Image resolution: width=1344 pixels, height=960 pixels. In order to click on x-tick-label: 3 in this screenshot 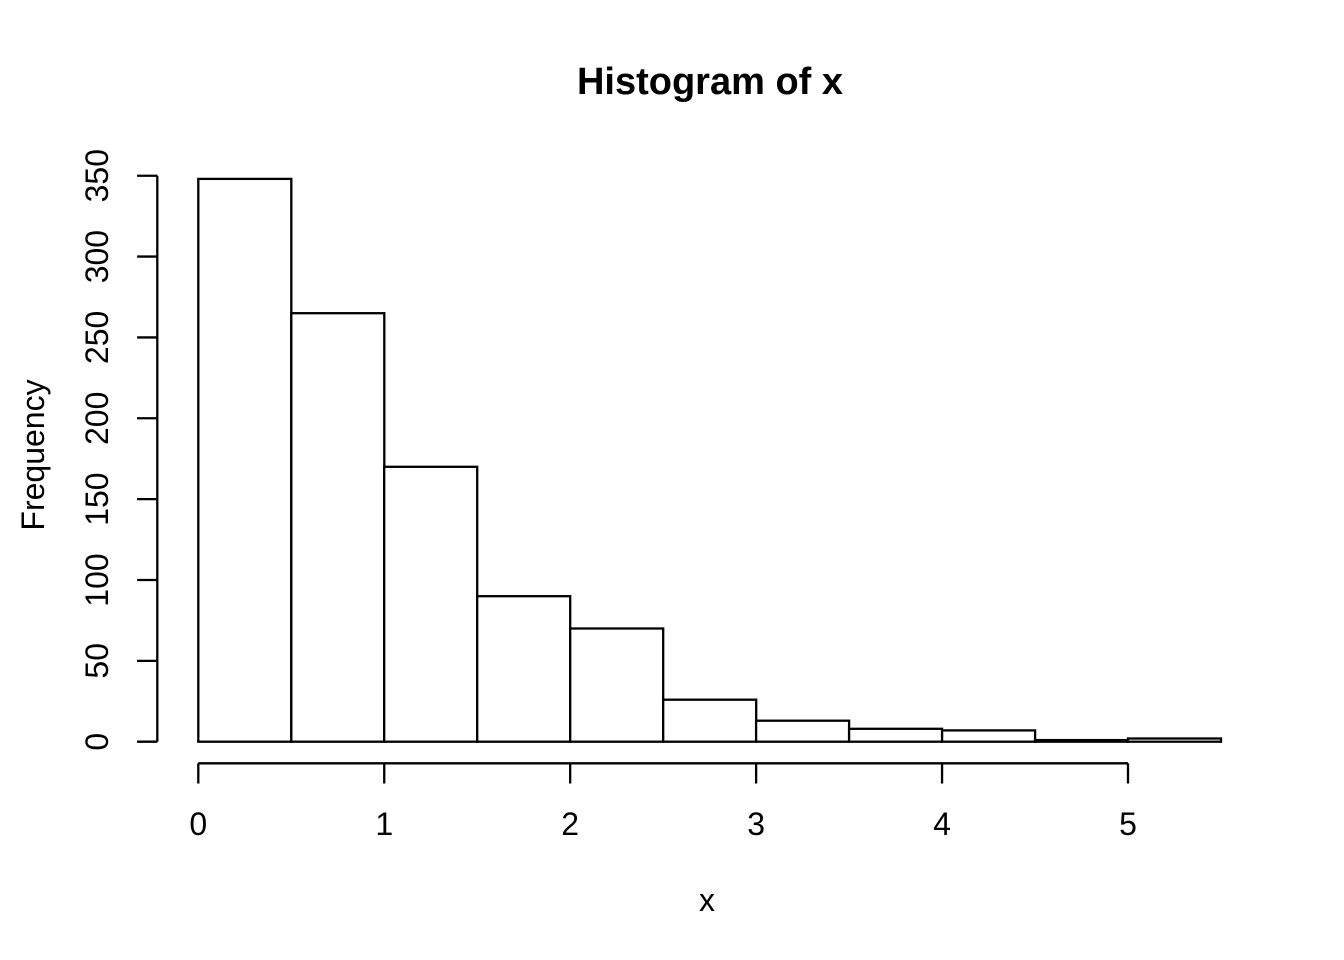, I will do `click(756, 824)`.